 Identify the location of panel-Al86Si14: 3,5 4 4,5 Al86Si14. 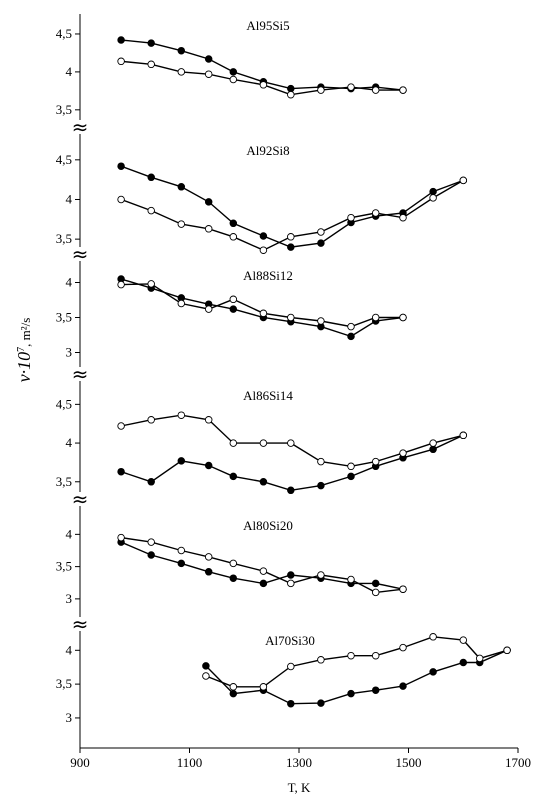
(262, 441).